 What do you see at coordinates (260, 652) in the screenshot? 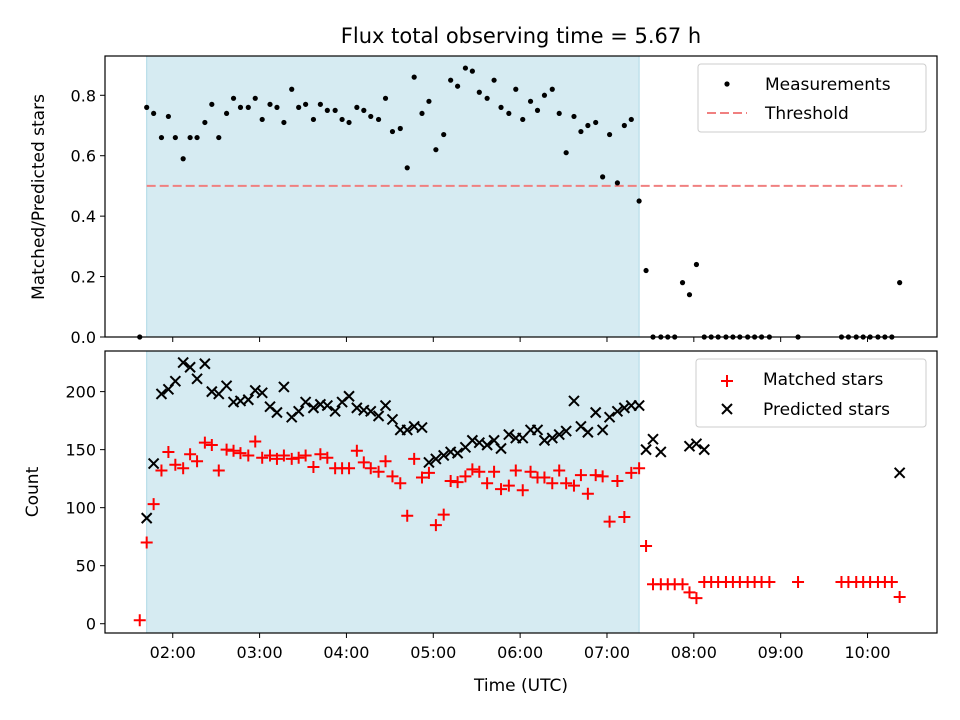
I see `x-tick-label: 03:00` at bounding box center [260, 652].